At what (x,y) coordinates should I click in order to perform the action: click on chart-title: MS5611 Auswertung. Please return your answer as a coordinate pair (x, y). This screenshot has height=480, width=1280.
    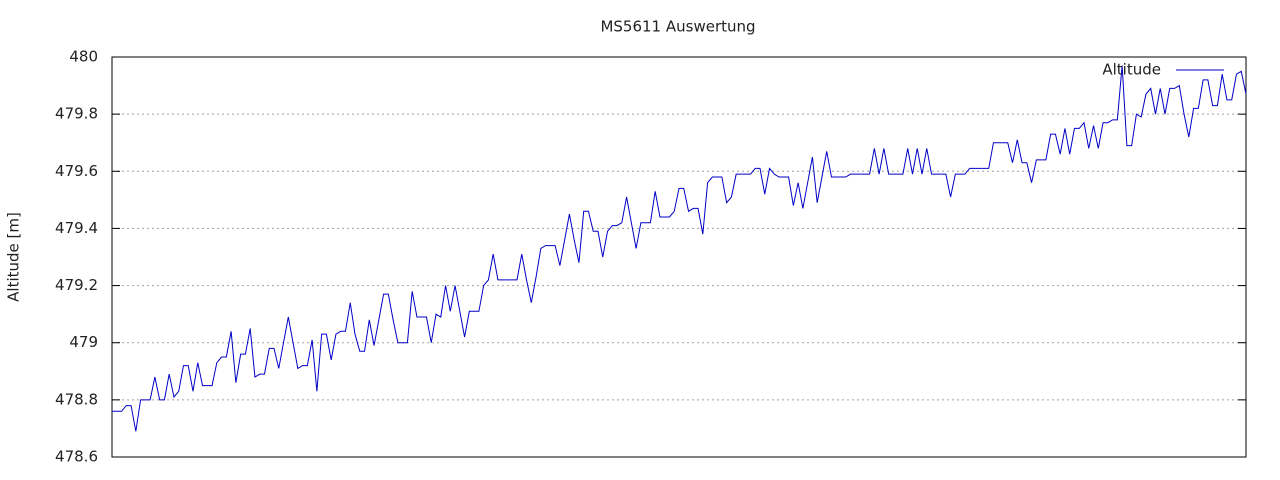
    Looking at the image, I should click on (677, 27).